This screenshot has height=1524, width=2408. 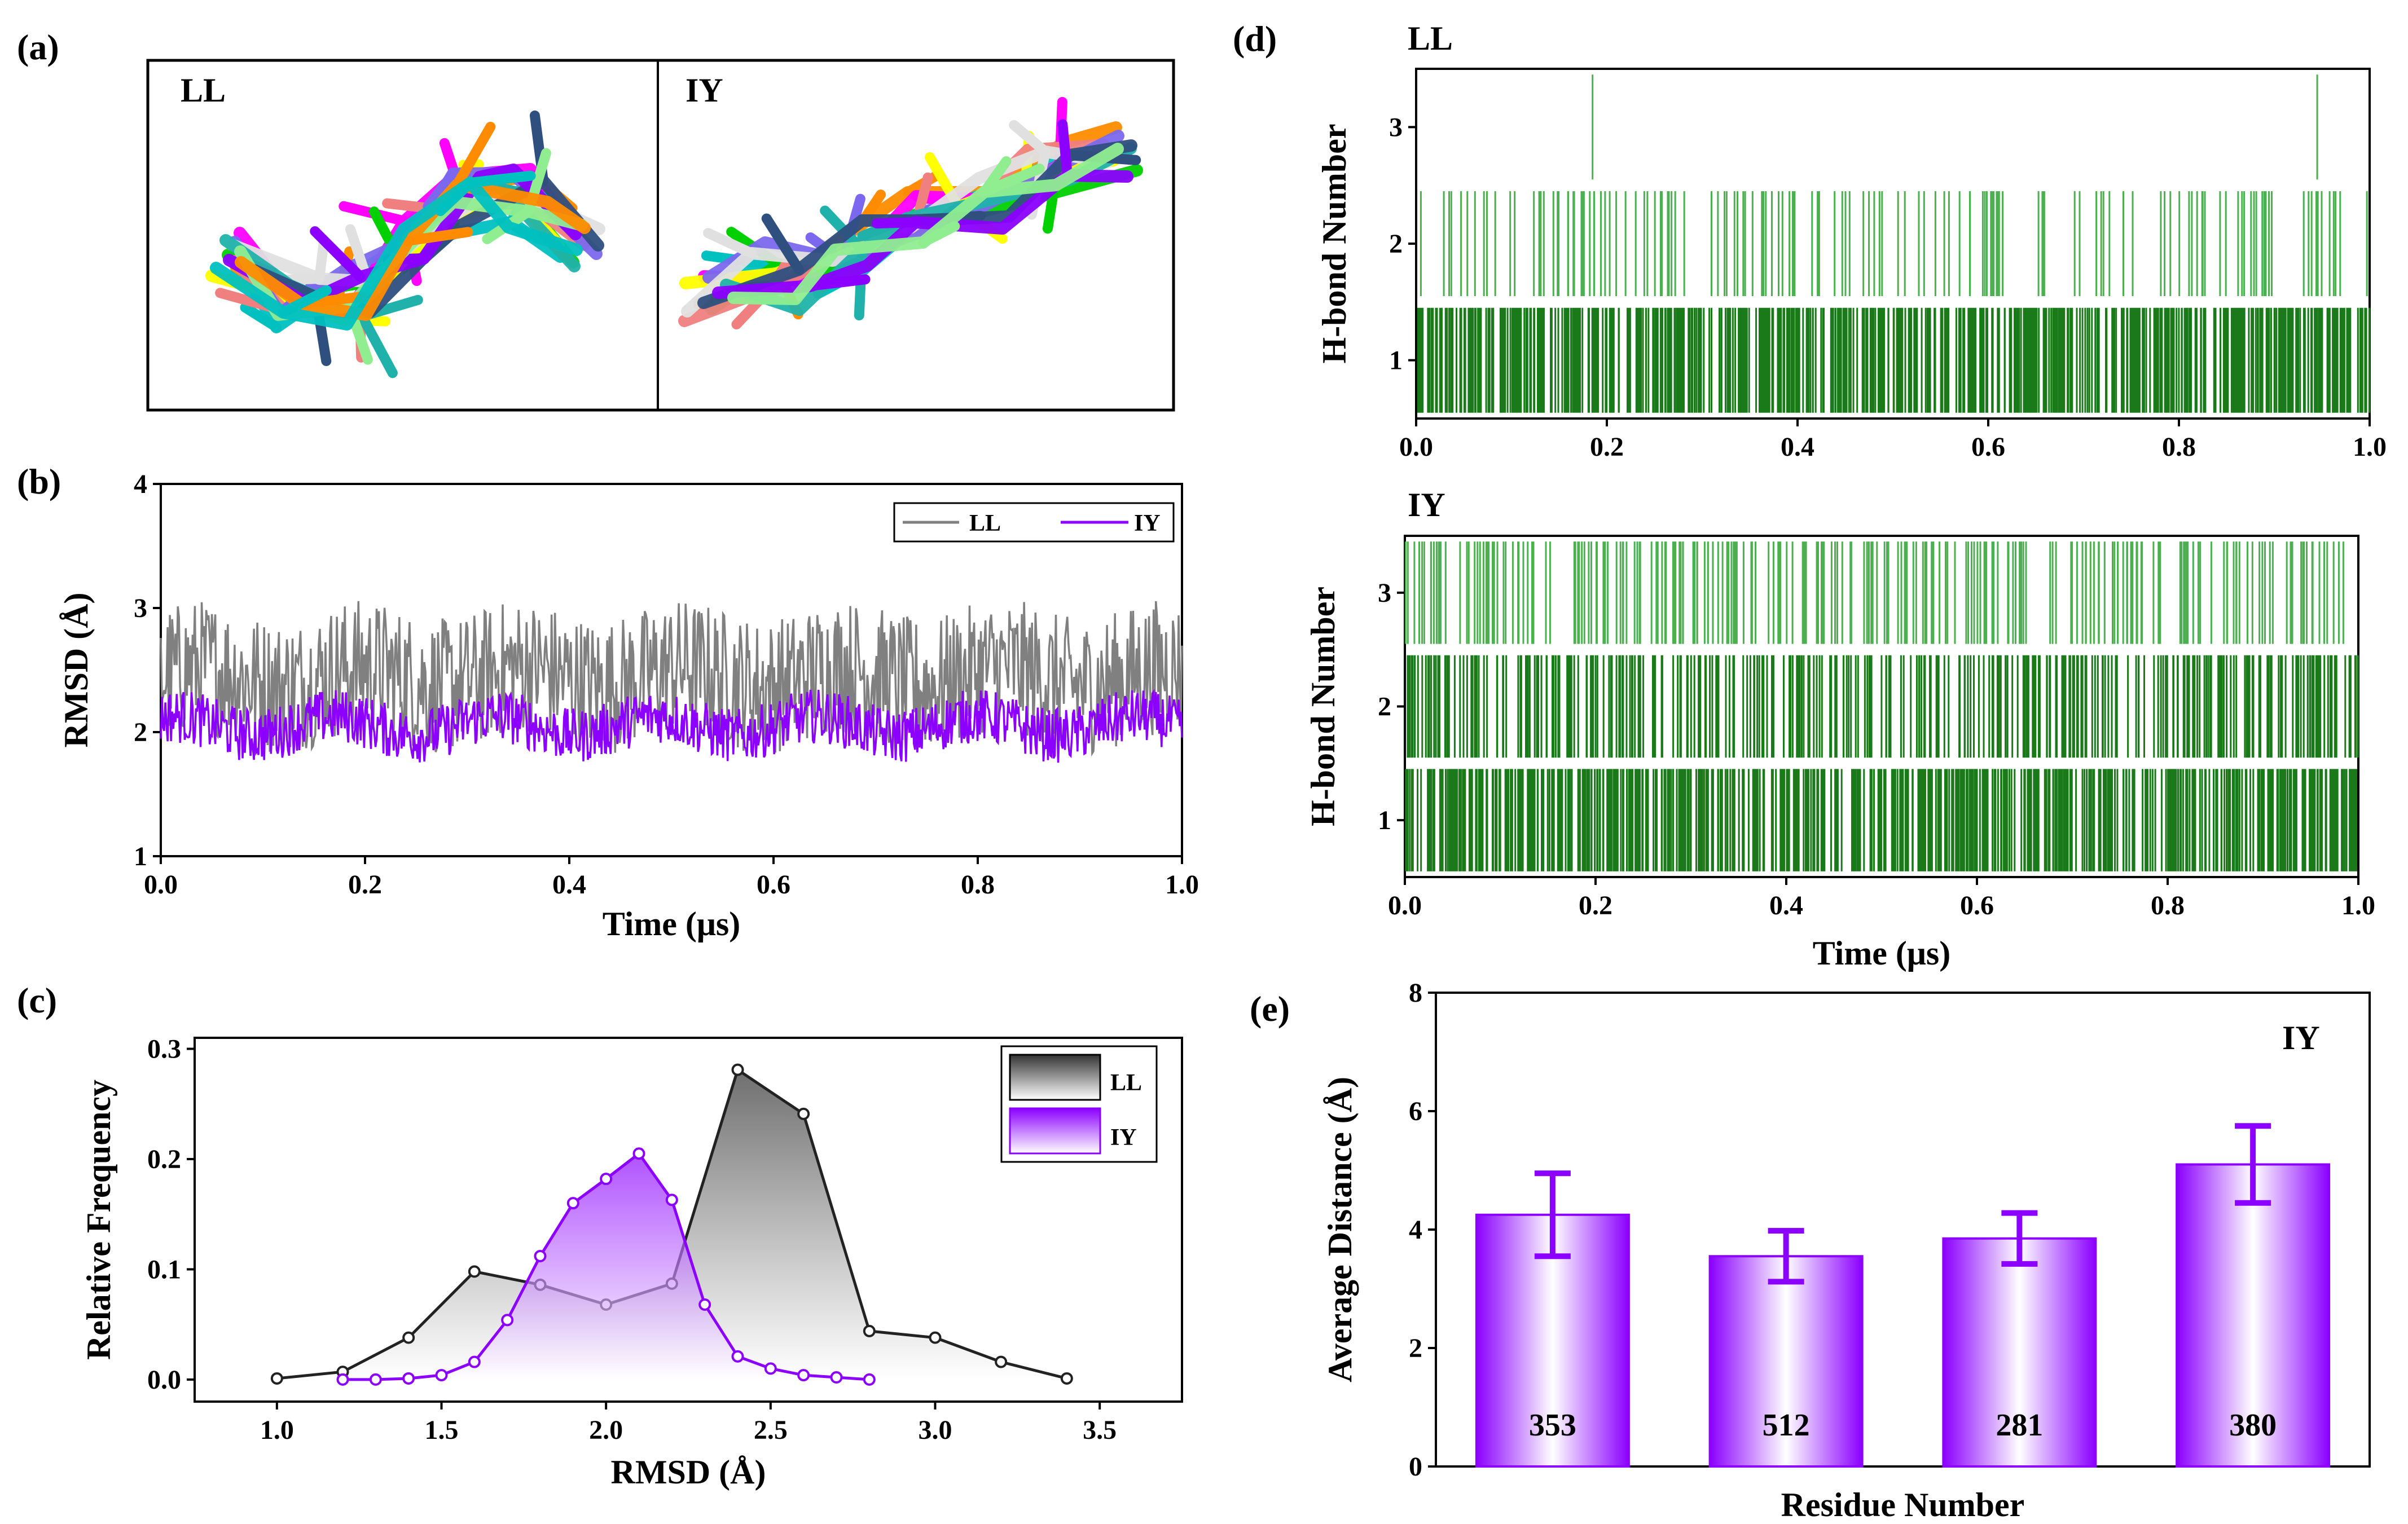 I want to click on y-axis-label: Relative Frequency, so click(x=99, y=1220).